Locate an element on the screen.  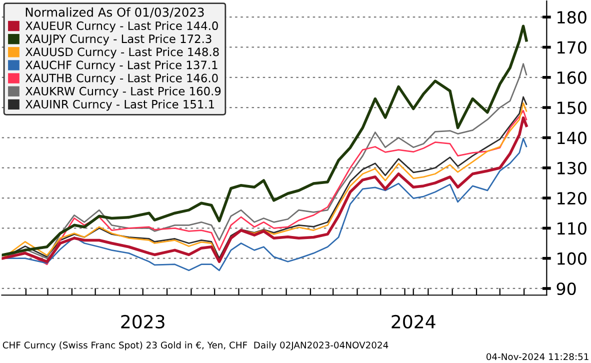
legend-title: Normalized As Of 01/03/2023 is located at coordinates (115, 12).